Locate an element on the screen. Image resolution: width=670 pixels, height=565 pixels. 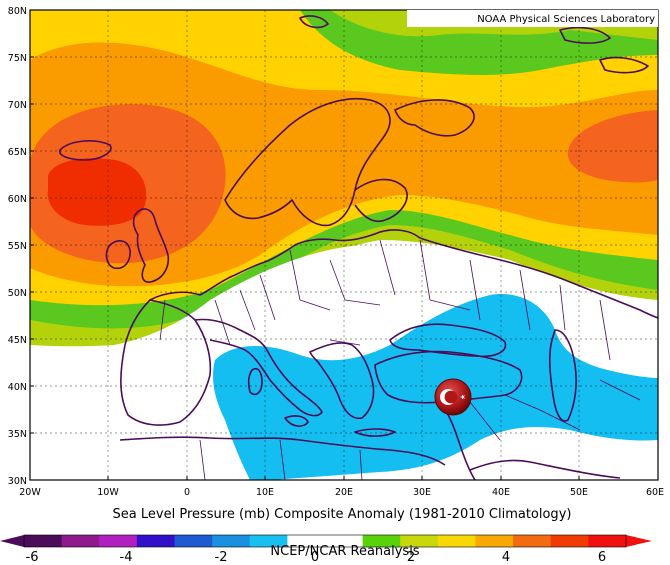
lon-label: 0 is located at coordinates (187, 492).